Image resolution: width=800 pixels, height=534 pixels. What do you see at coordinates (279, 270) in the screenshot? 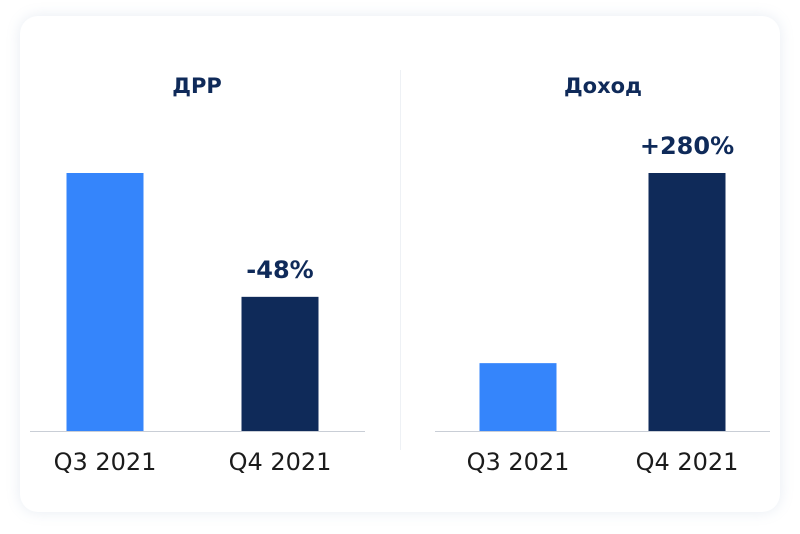
I see `data-label: -48%` at bounding box center [279, 270].